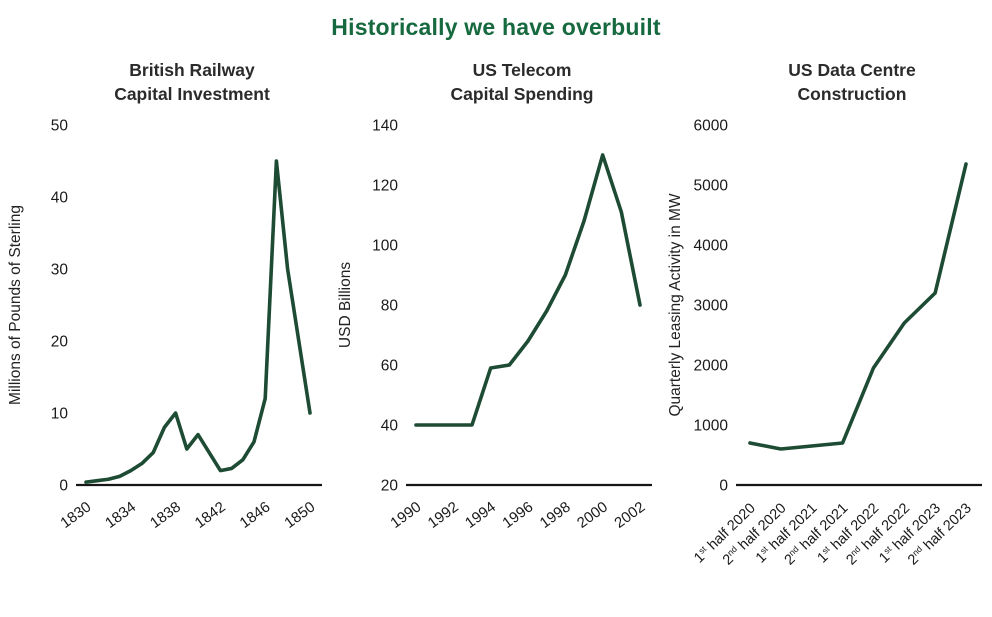 This screenshot has height=617, width=992. Describe the element at coordinates (187, 514) in the screenshot. I see `x-tick-labels: 1830 1834 1838 1842 1846 1850` at that location.